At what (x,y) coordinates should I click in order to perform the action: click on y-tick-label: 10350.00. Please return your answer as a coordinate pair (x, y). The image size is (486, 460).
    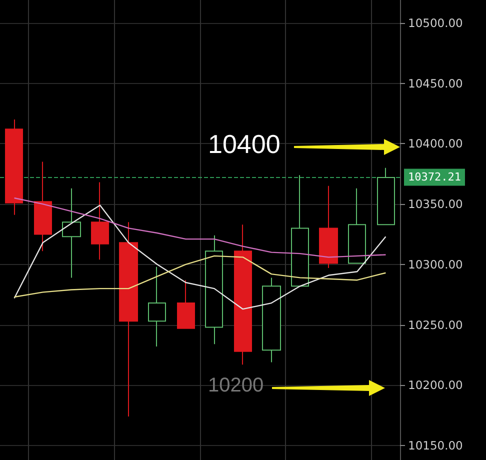
    Looking at the image, I should click on (435, 204).